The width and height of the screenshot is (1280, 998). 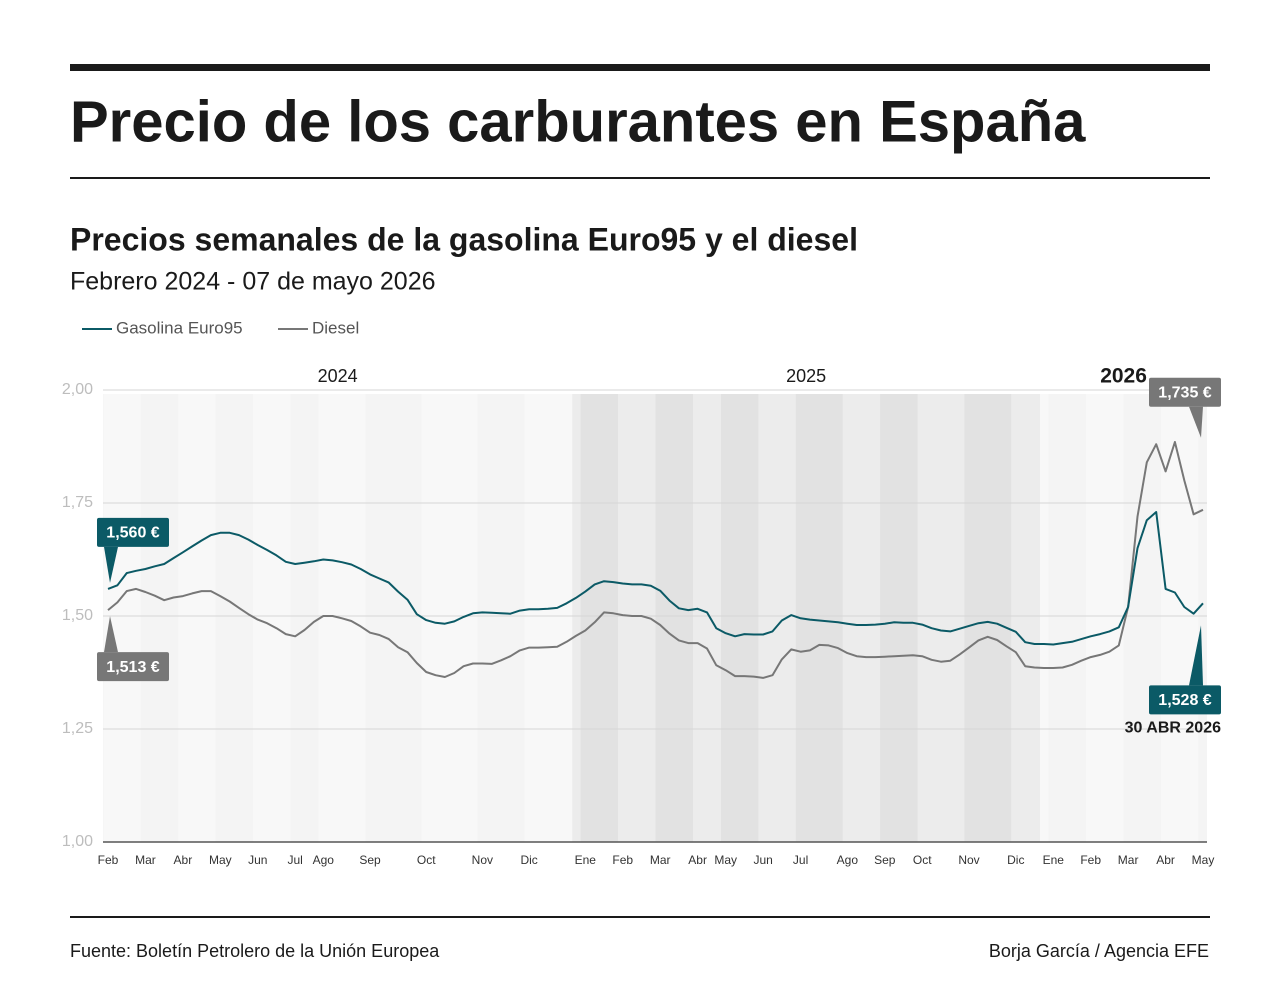 What do you see at coordinates (335, 327) in the screenshot?
I see `legend-label: Diesel` at bounding box center [335, 327].